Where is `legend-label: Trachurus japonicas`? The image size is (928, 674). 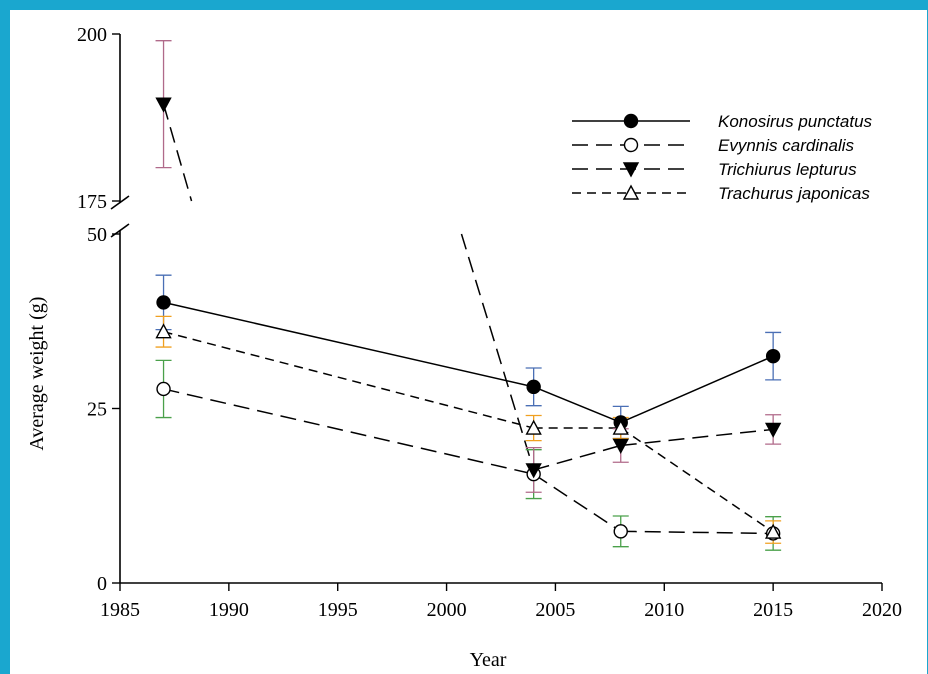
legend-label: Trachurus japonicas is located at coordinates (794, 193).